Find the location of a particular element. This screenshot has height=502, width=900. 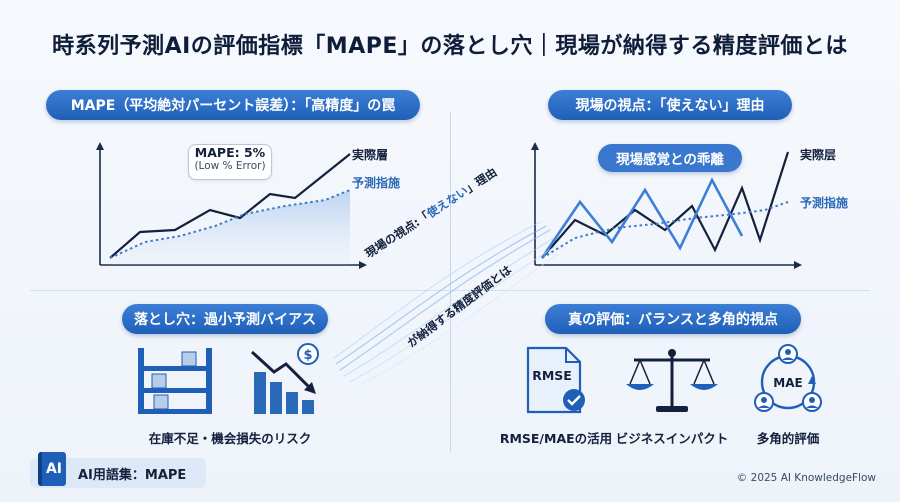

risk-caption: 在庫不足・機会損失のリスク is located at coordinates (230, 438).